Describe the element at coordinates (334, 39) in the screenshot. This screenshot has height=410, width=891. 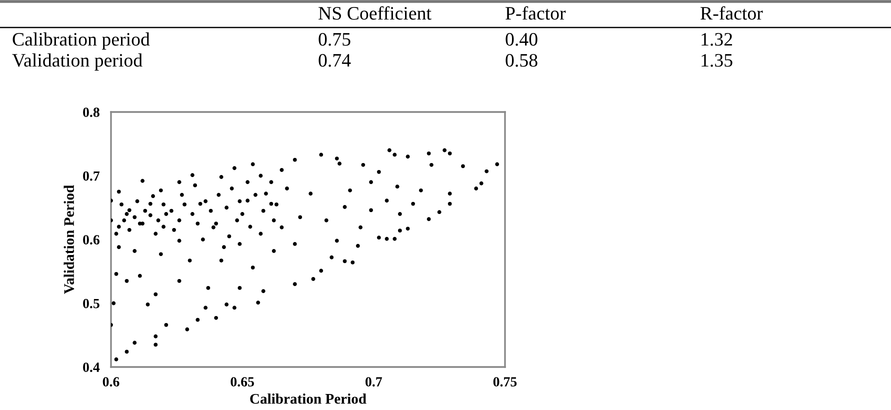
I see `text: 0.75` at that location.